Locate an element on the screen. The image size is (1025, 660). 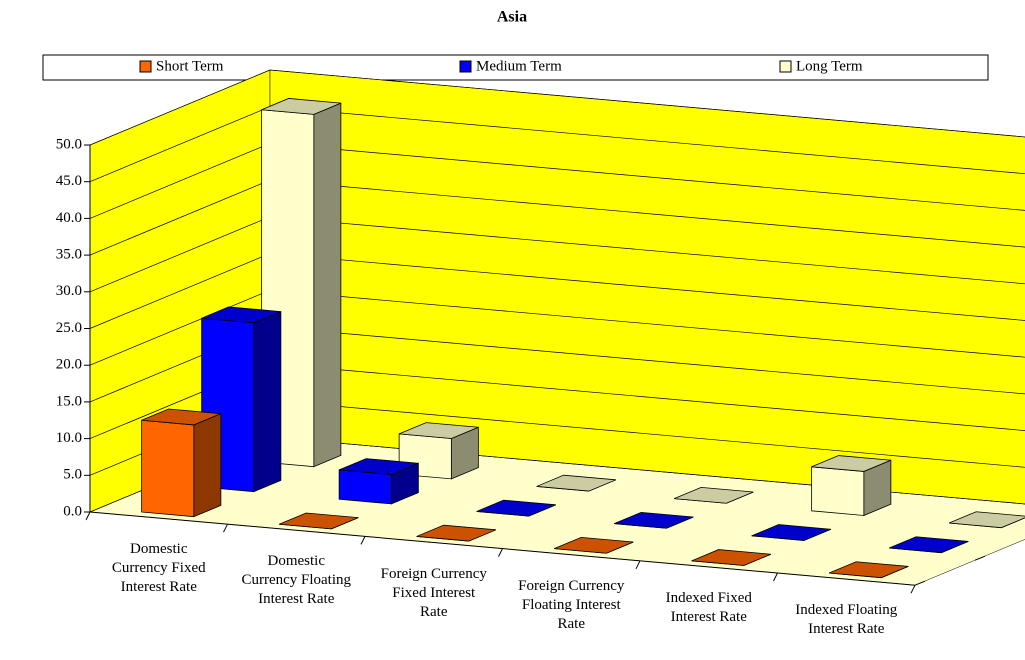
x-tick-label: Domestic Currency Floating Interest Rate is located at coordinates (296, 580).